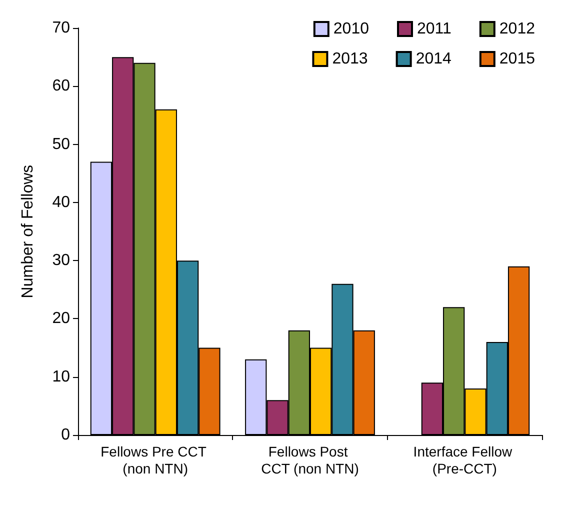  What do you see at coordinates (61, 28) in the screenshot?
I see `y-tick-label: 70` at bounding box center [61, 28].